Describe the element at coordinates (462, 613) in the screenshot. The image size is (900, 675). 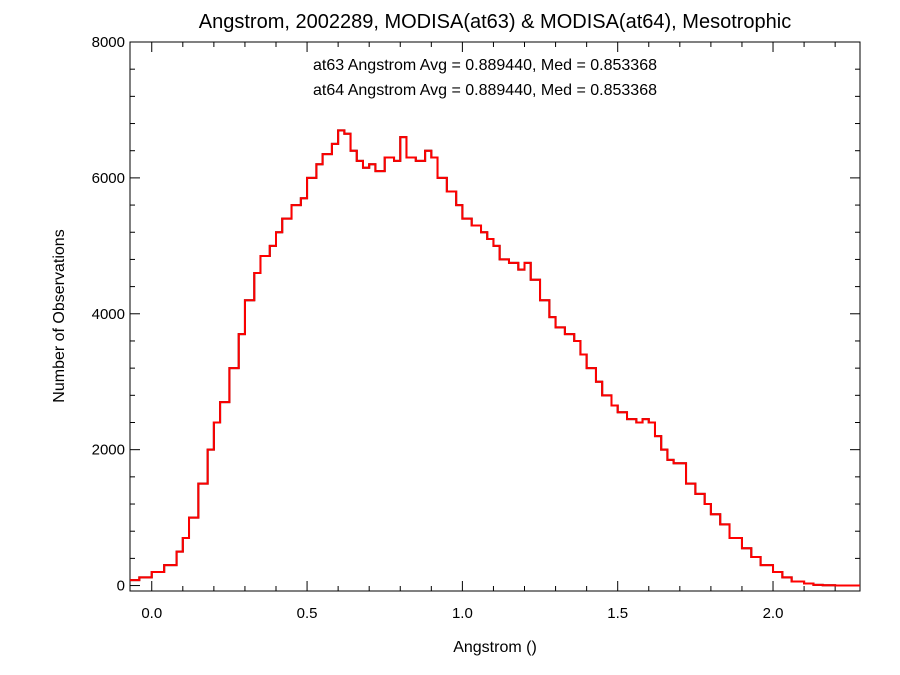
I see `x-tick-label: 1.0` at that location.